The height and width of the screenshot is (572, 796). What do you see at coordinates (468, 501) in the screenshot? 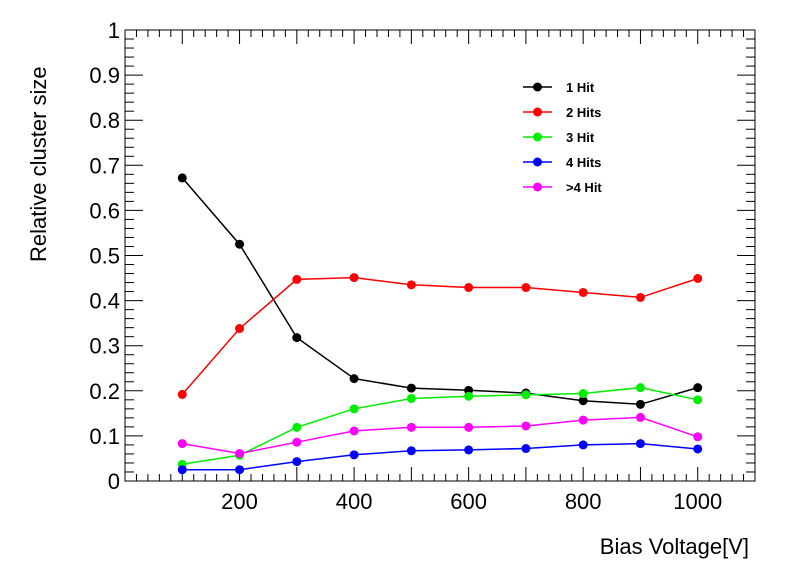
I see `x-tick-label: 600` at bounding box center [468, 501].